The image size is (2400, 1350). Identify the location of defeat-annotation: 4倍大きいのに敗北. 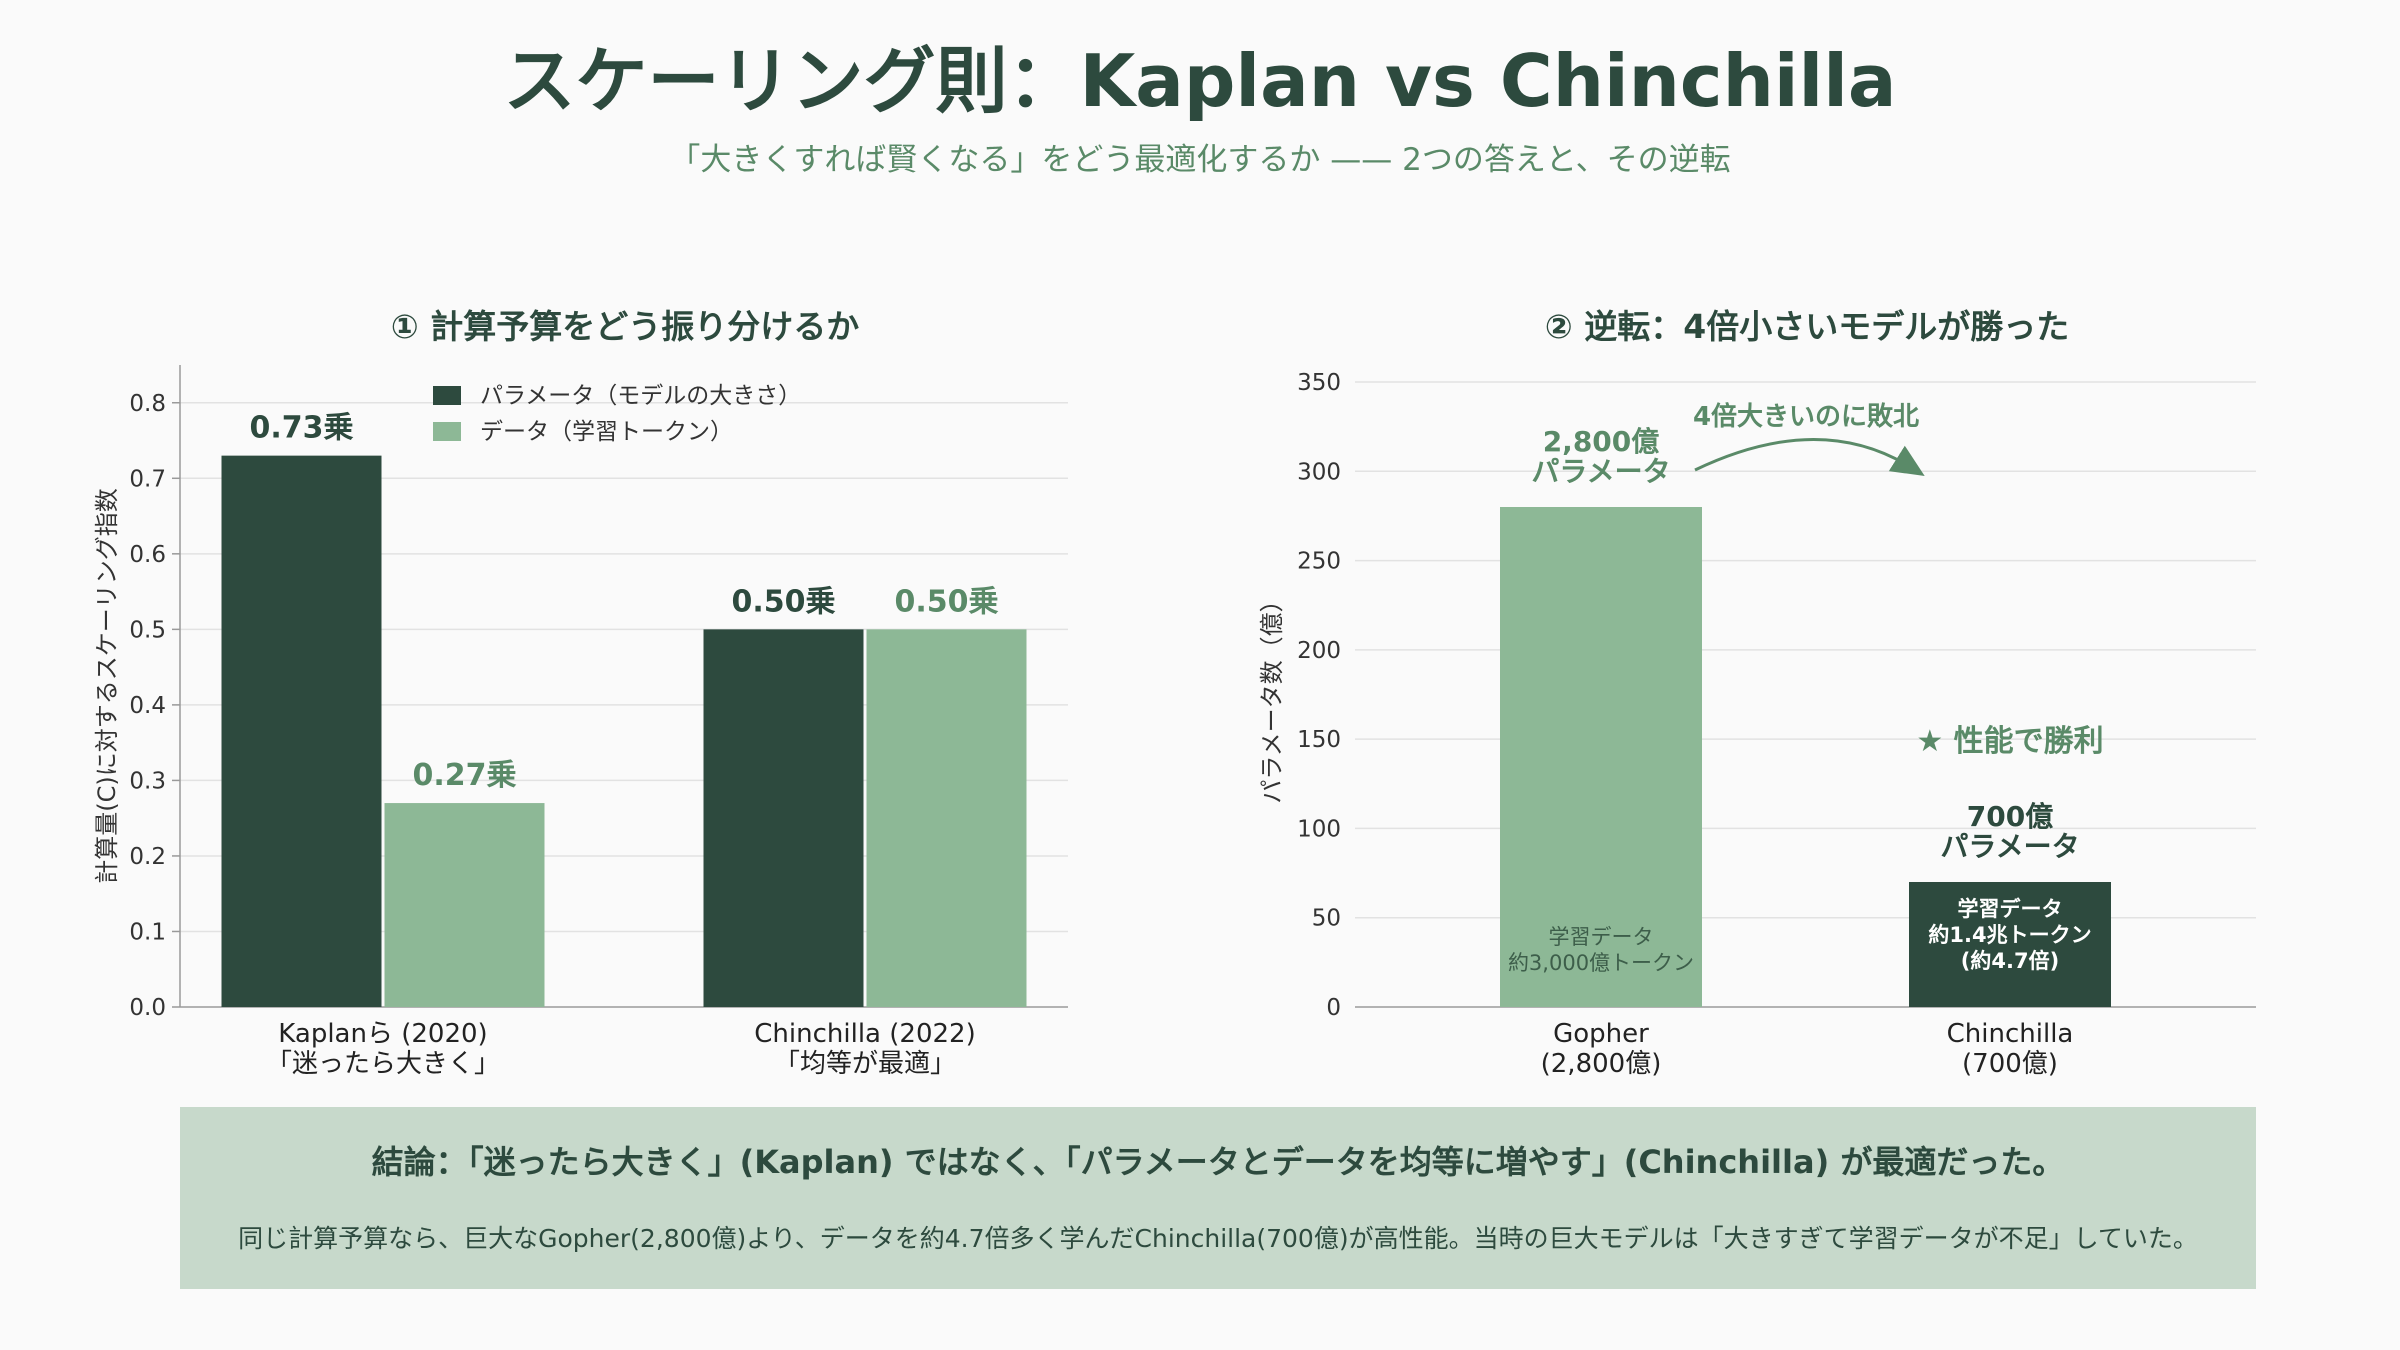
(1806, 416).